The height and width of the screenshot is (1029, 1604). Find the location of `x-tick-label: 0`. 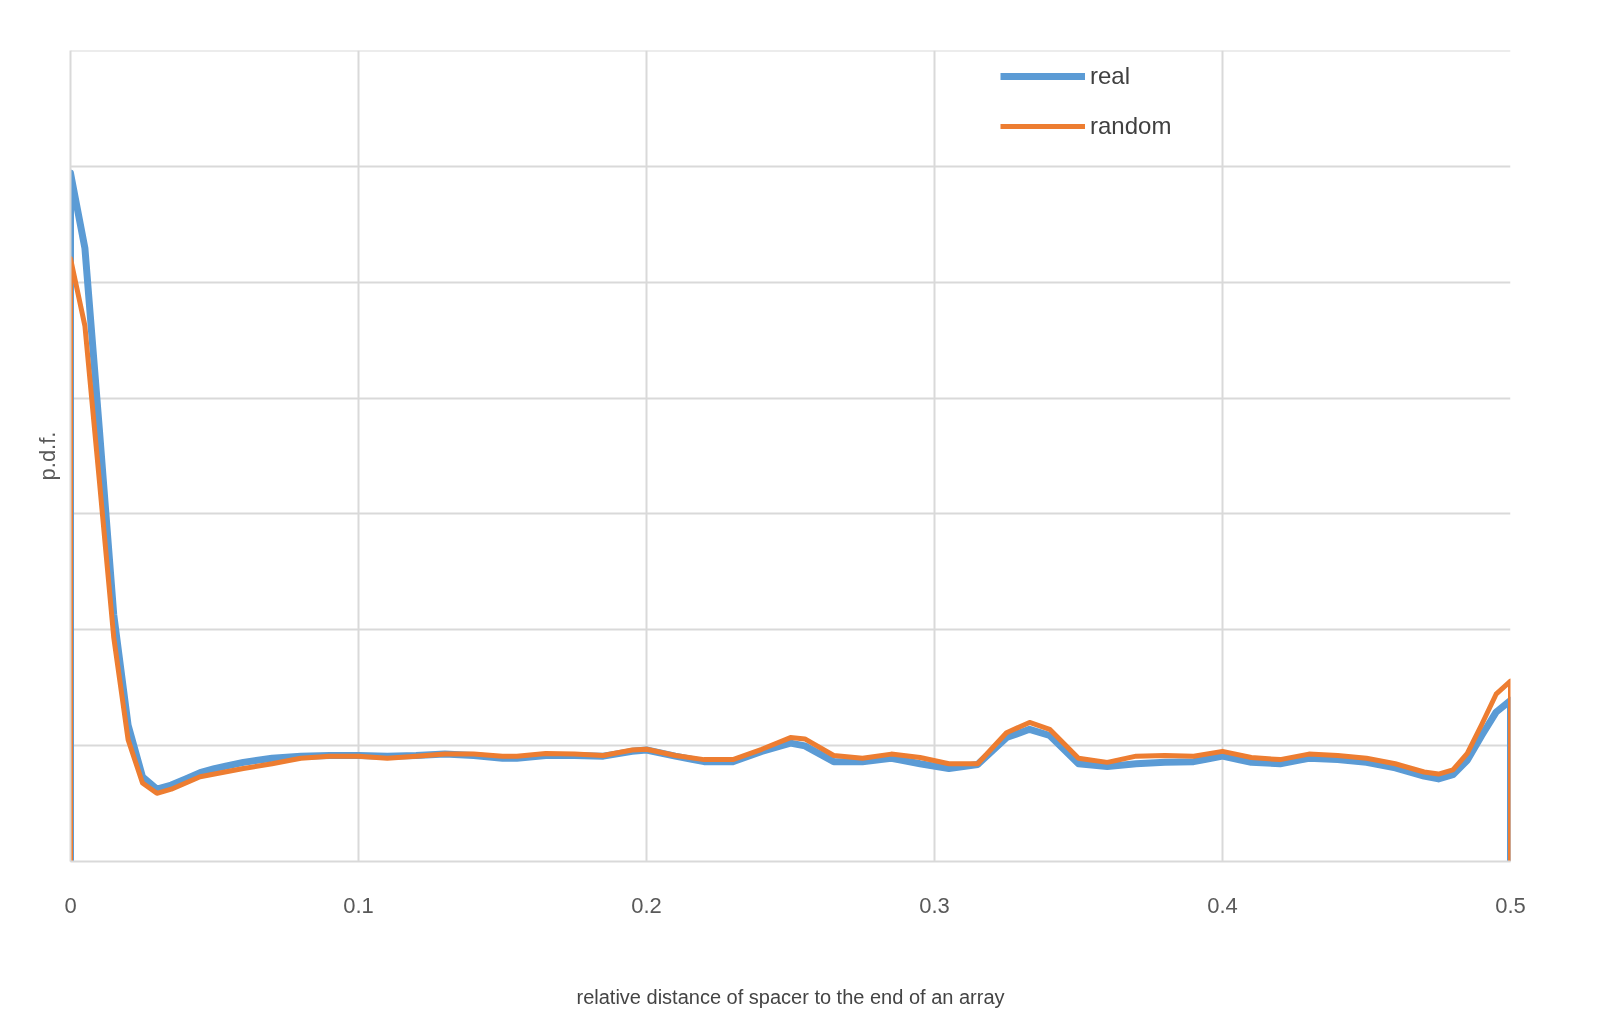

x-tick-label: 0 is located at coordinates (70, 905).